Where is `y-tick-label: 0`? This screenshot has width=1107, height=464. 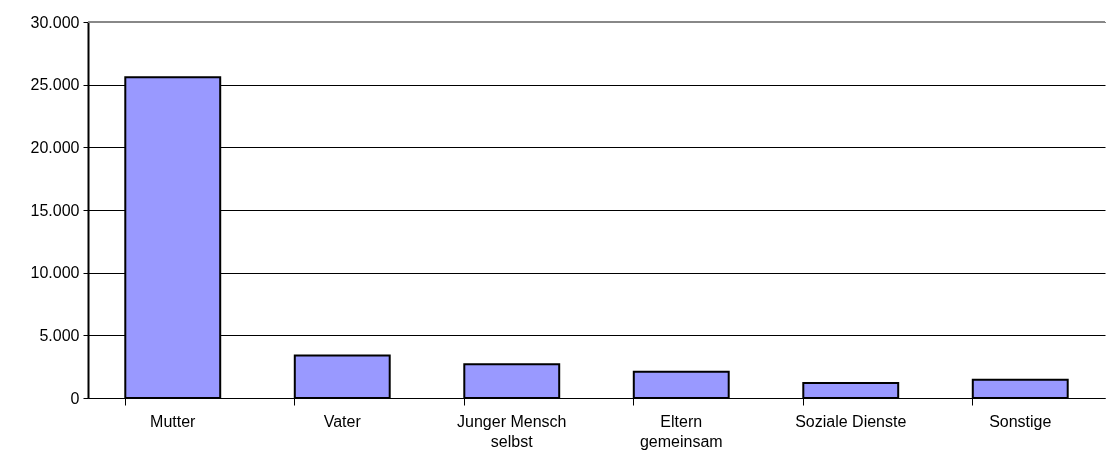
y-tick-label: 0 is located at coordinates (75, 398).